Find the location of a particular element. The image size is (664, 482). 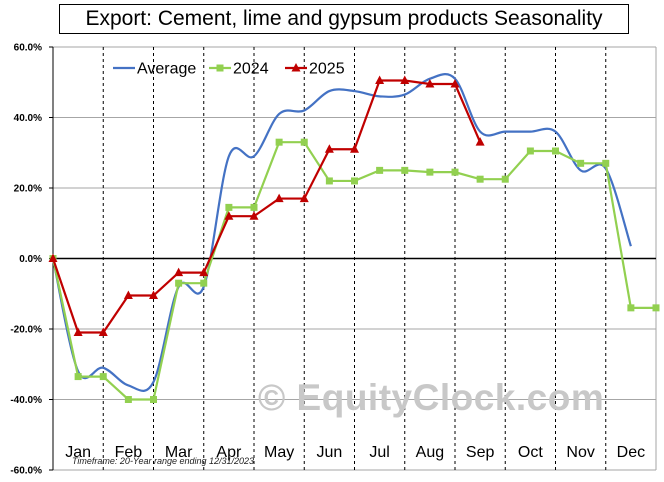

month-label: Mar is located at coordinates (179, 452).